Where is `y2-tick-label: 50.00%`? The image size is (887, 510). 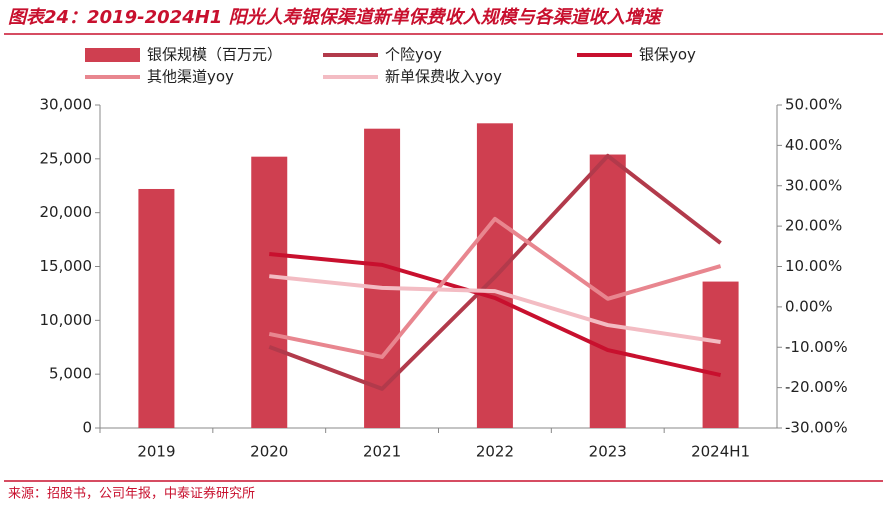 y2-tick-label: 50.00% is located at coordinates (813, 105).